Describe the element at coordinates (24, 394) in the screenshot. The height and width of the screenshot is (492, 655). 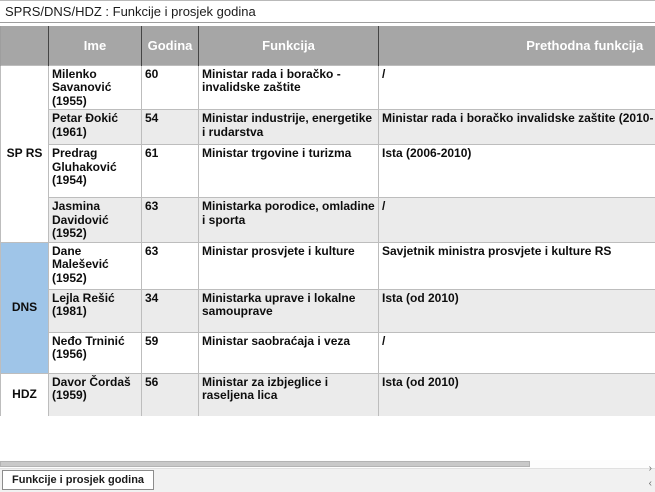
I see `group-cell-hdz: HDZ` at that location.